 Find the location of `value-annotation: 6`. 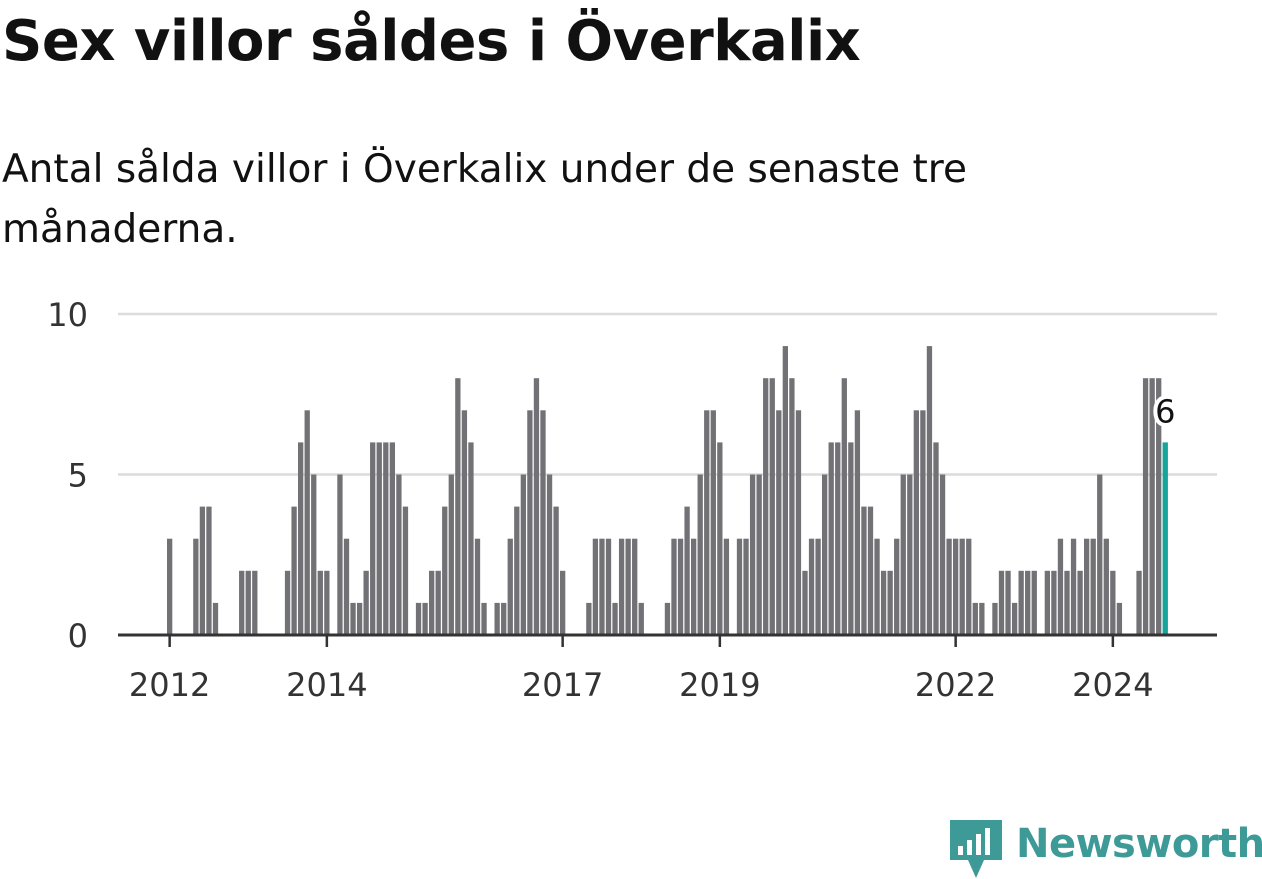

value-annotation: 6 is located at coordinates (1165, 411).